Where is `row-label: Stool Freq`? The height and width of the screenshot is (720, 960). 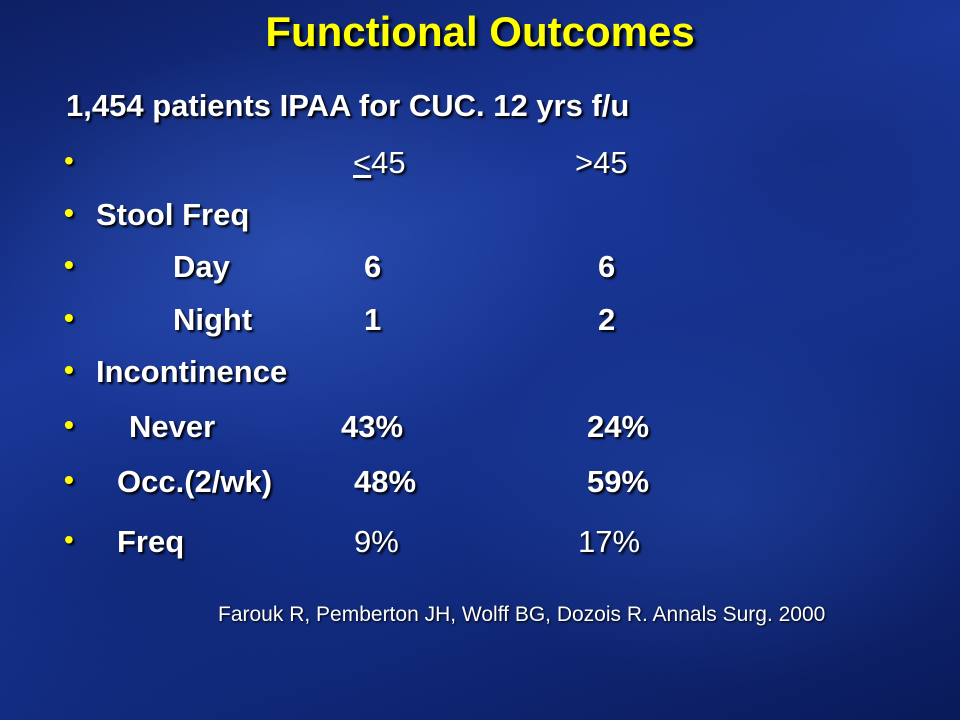
row-label: Stool Freq is located at coordinates (173, 214).